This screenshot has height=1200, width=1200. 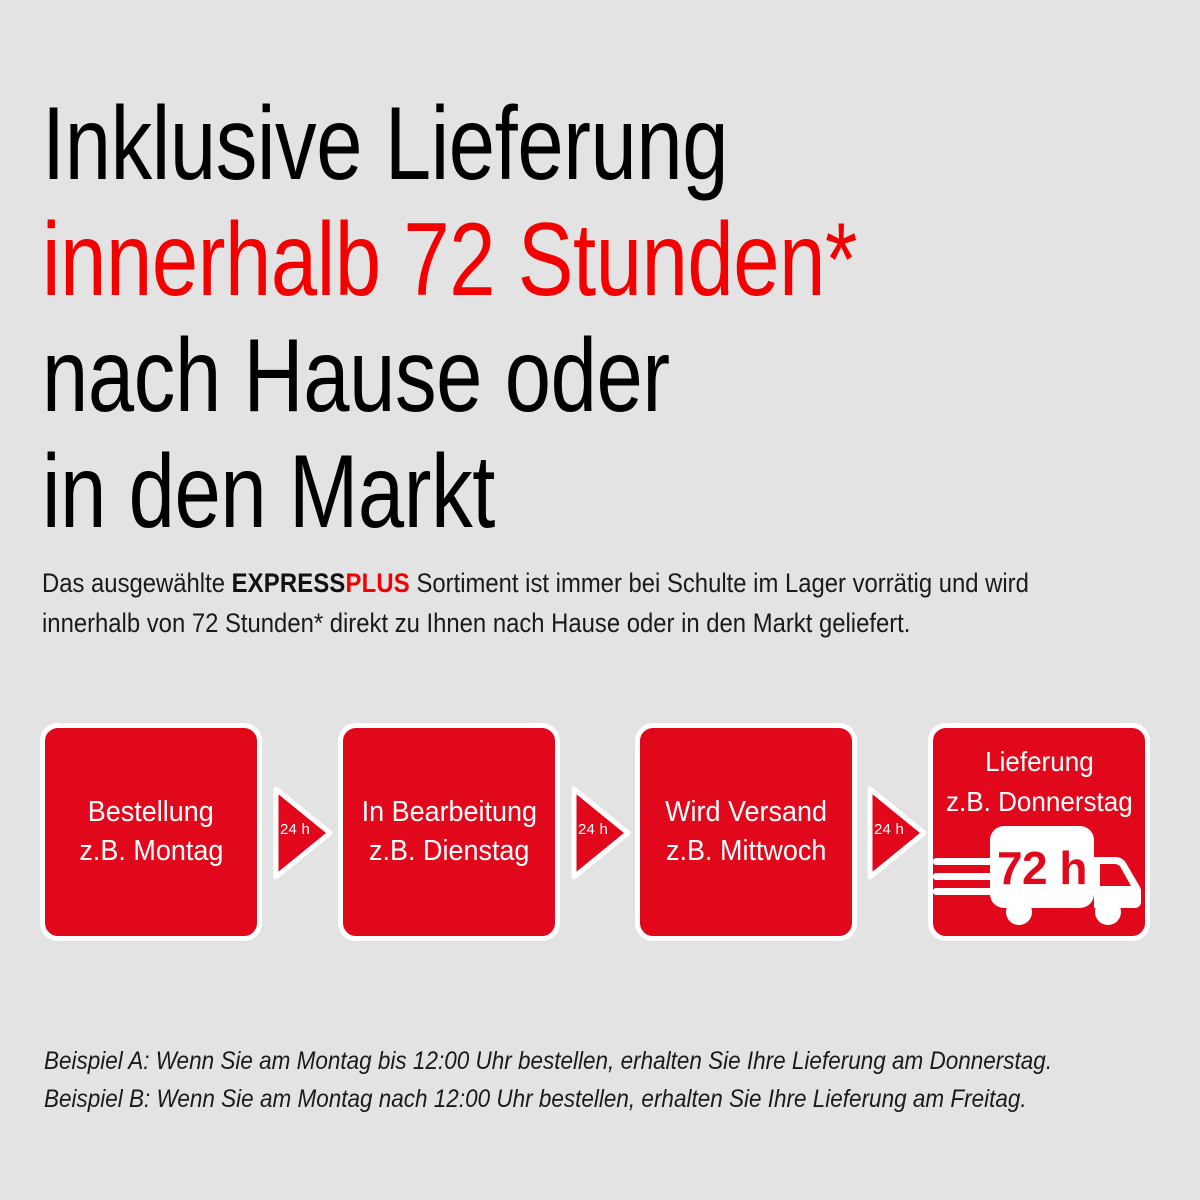 What do you see at coordinates (449, 812) in the screenshot?
I see `step-2-title: In Bearbeitung` at bounding box center [449, 812].